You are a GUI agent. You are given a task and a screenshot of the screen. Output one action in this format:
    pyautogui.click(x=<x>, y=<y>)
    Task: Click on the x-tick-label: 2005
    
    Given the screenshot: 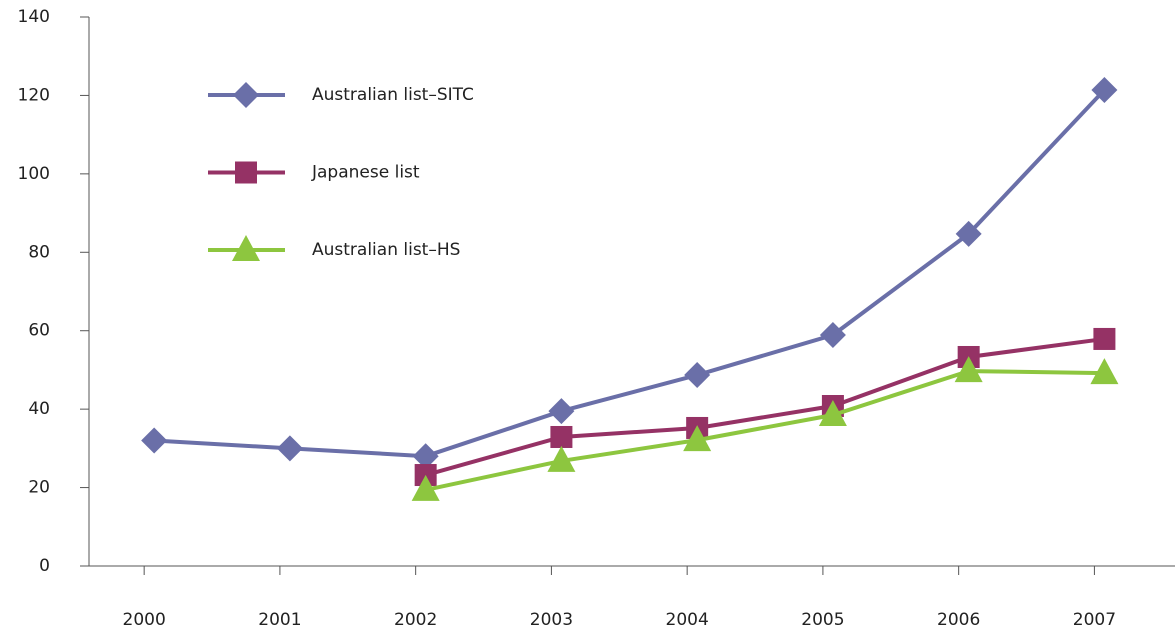 What is the action you would take?
    pyautogui.click(x=822, y=620)
    